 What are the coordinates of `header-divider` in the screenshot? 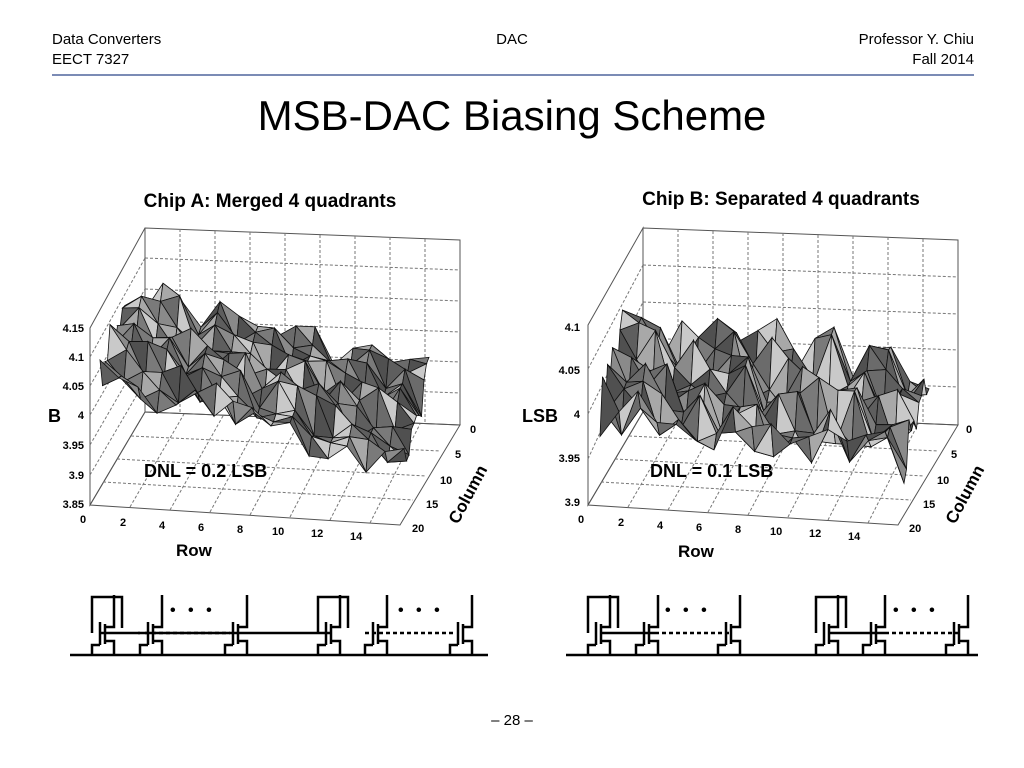 It's located at (513, 75).